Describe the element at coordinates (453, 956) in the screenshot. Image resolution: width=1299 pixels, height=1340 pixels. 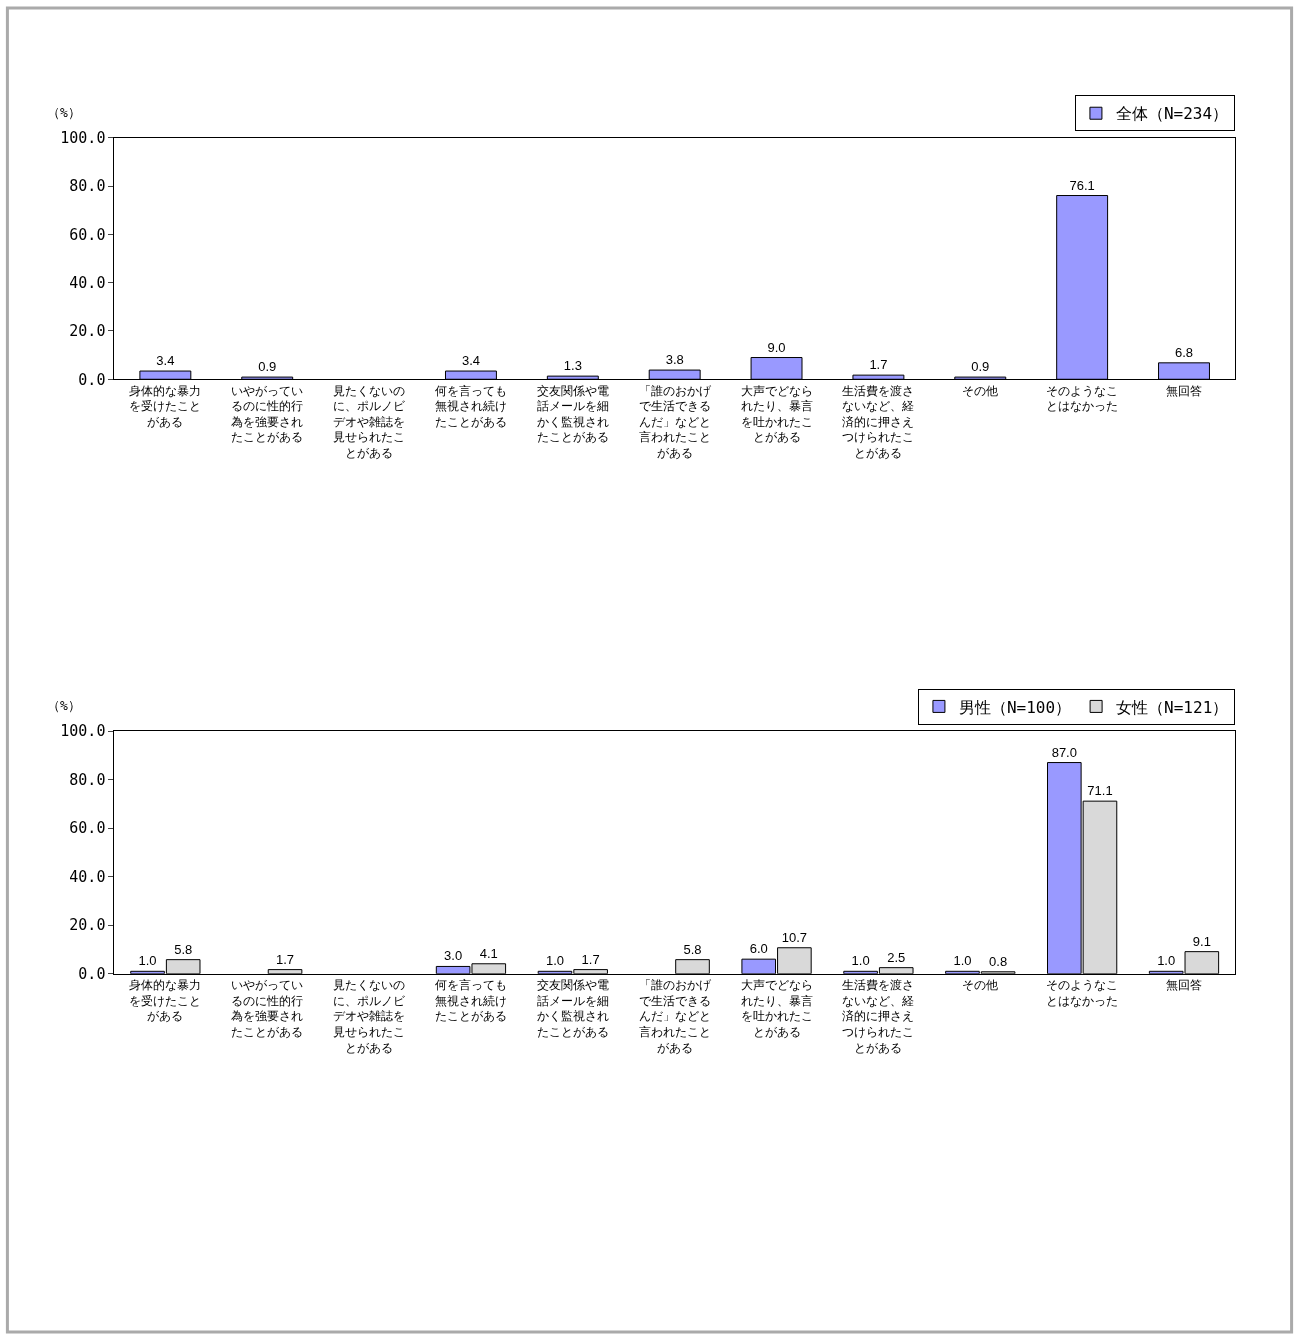
I see `data-label: 3.0` at that location.